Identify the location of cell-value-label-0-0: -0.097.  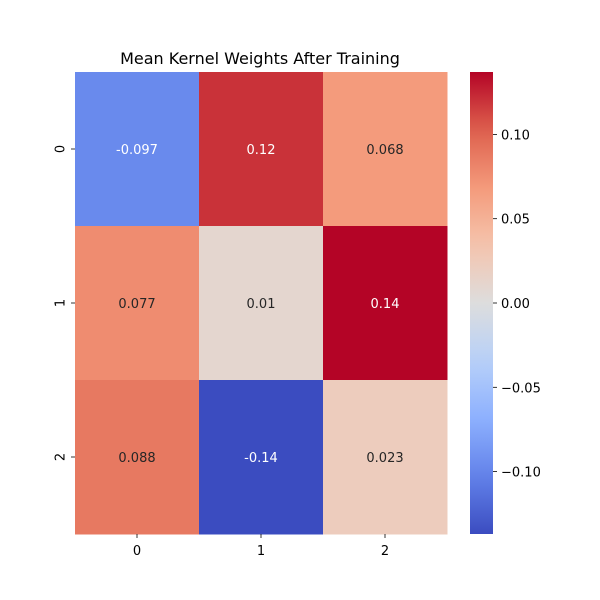
(137, 150).